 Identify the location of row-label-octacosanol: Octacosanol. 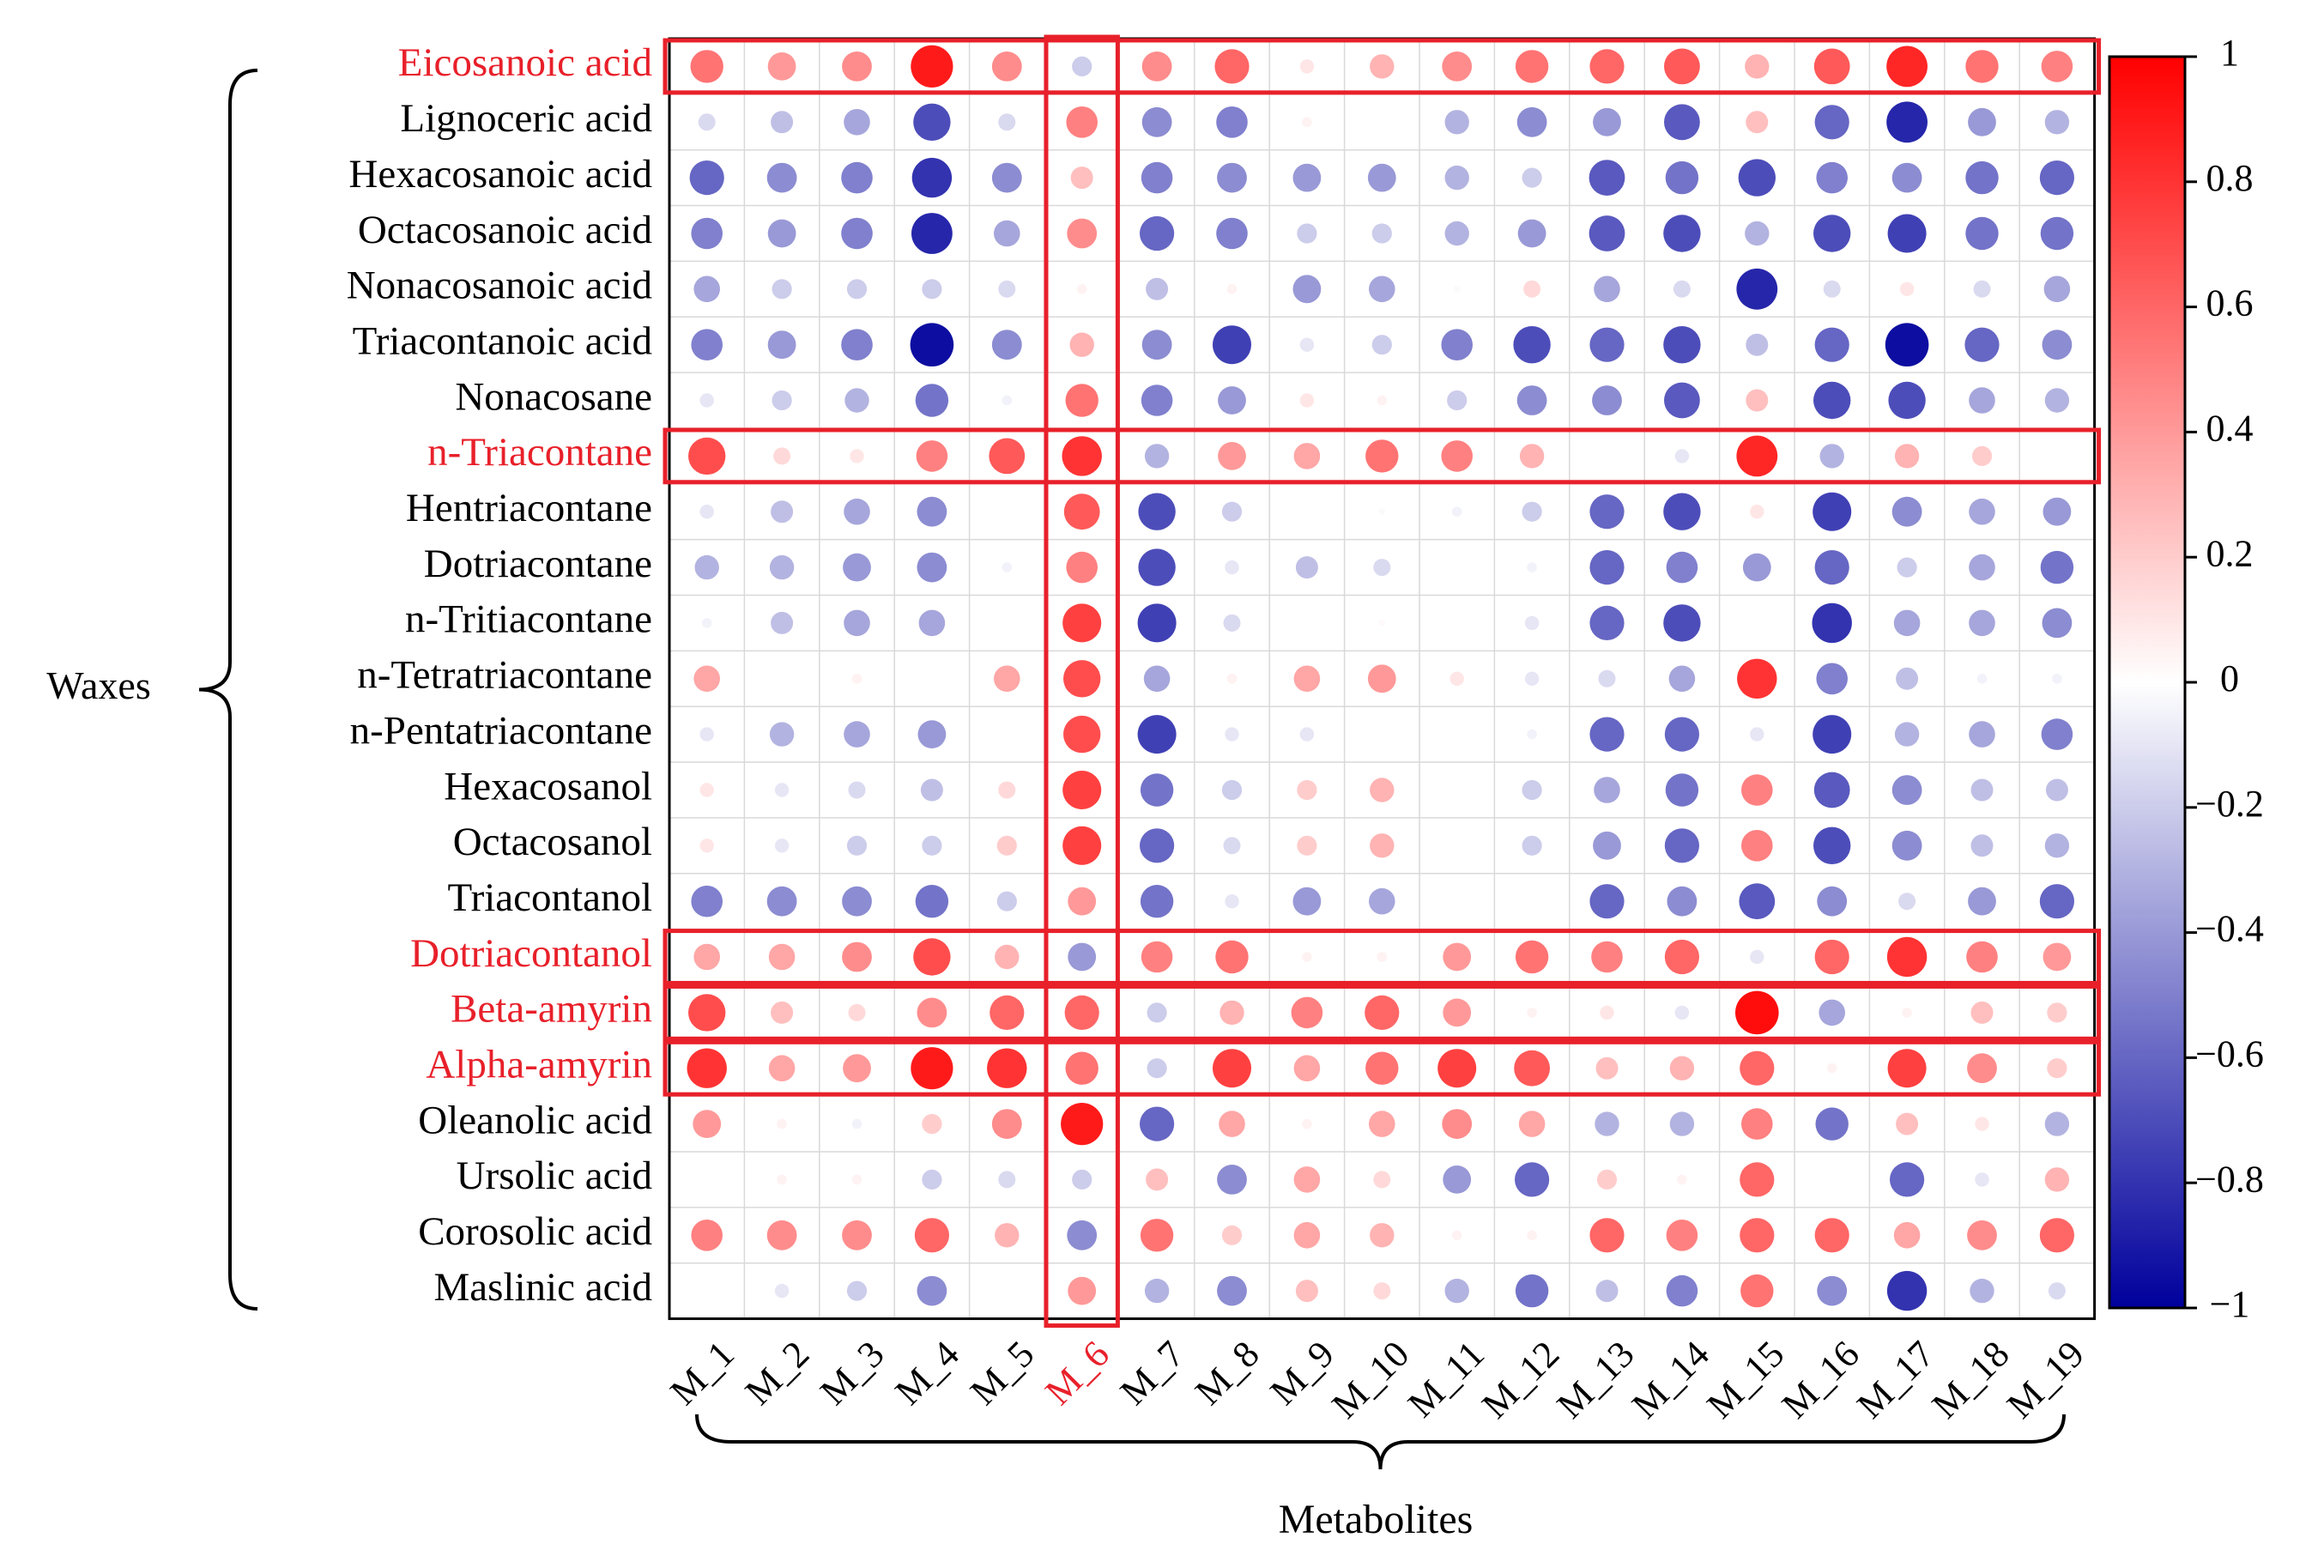
(552, 842).